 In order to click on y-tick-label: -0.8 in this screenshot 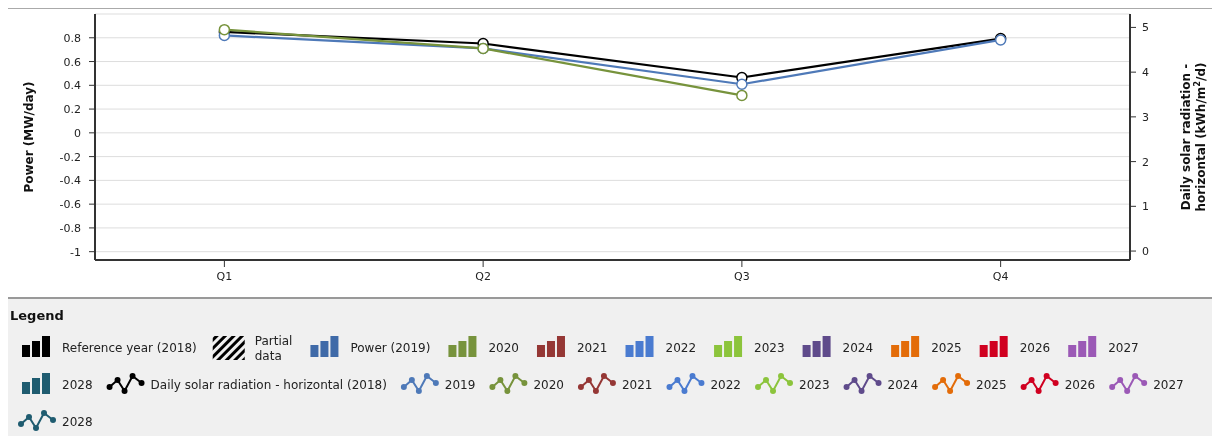, I will do `click(70, 228)`.